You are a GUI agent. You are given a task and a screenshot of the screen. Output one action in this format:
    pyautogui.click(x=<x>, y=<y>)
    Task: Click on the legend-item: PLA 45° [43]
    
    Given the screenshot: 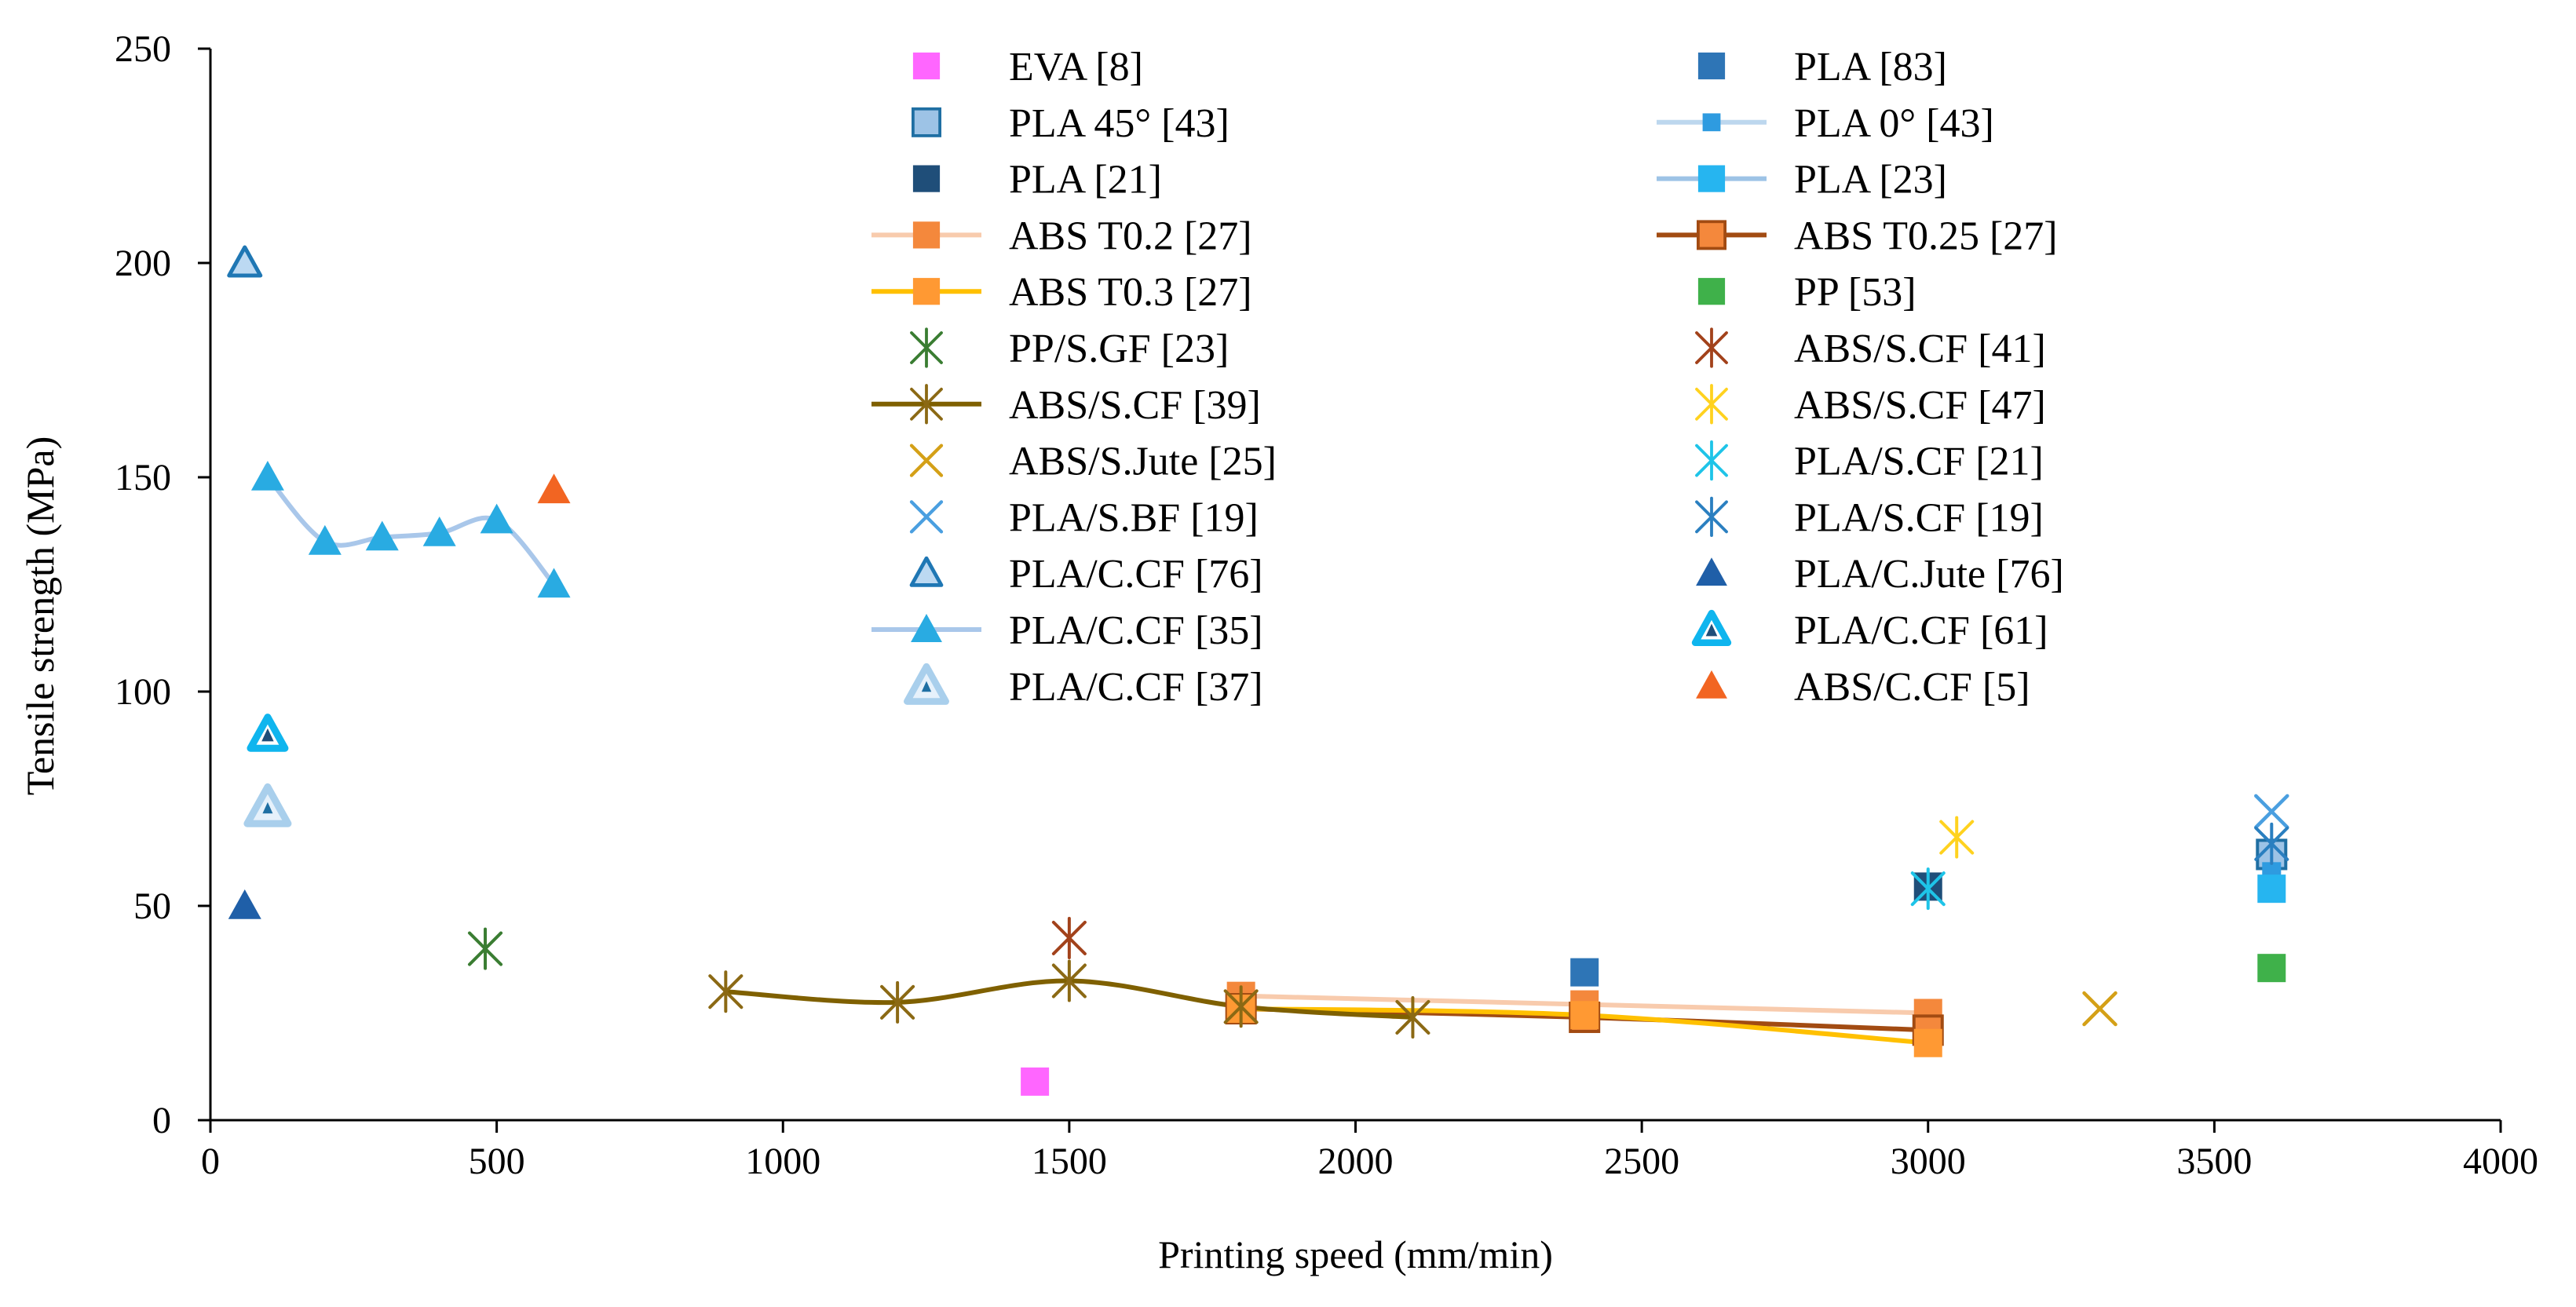 What is the action you would take?
    pyautogui.click(x=1071, y=124)
    